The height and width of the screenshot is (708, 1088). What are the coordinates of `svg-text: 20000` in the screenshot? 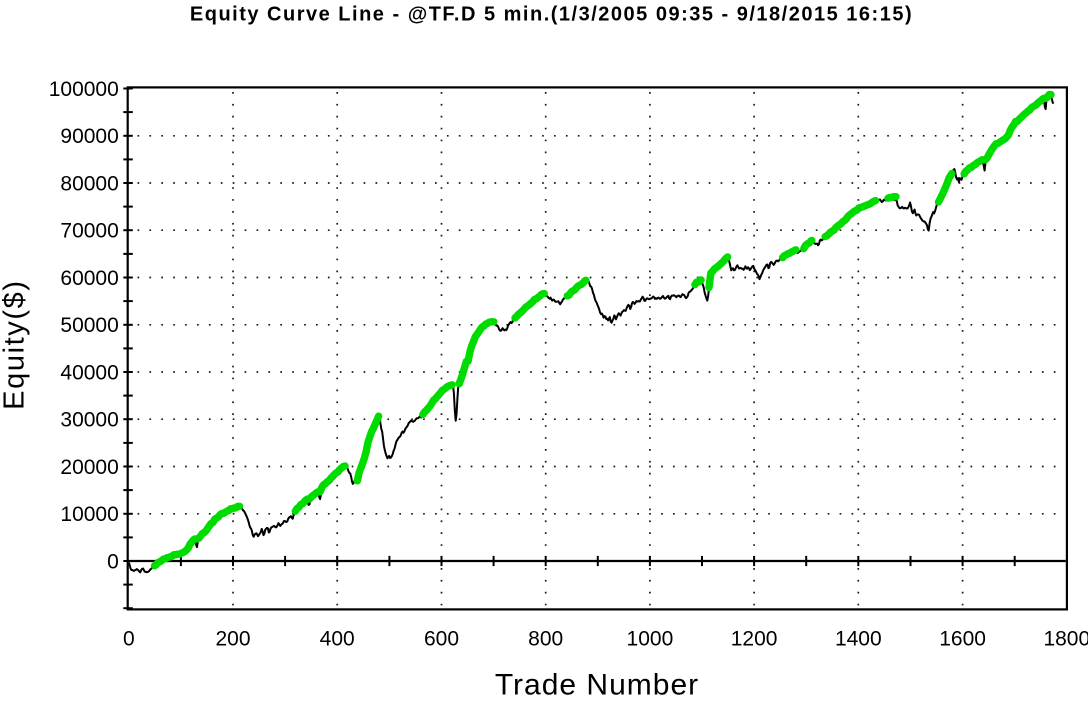 It's located at (89, 467).